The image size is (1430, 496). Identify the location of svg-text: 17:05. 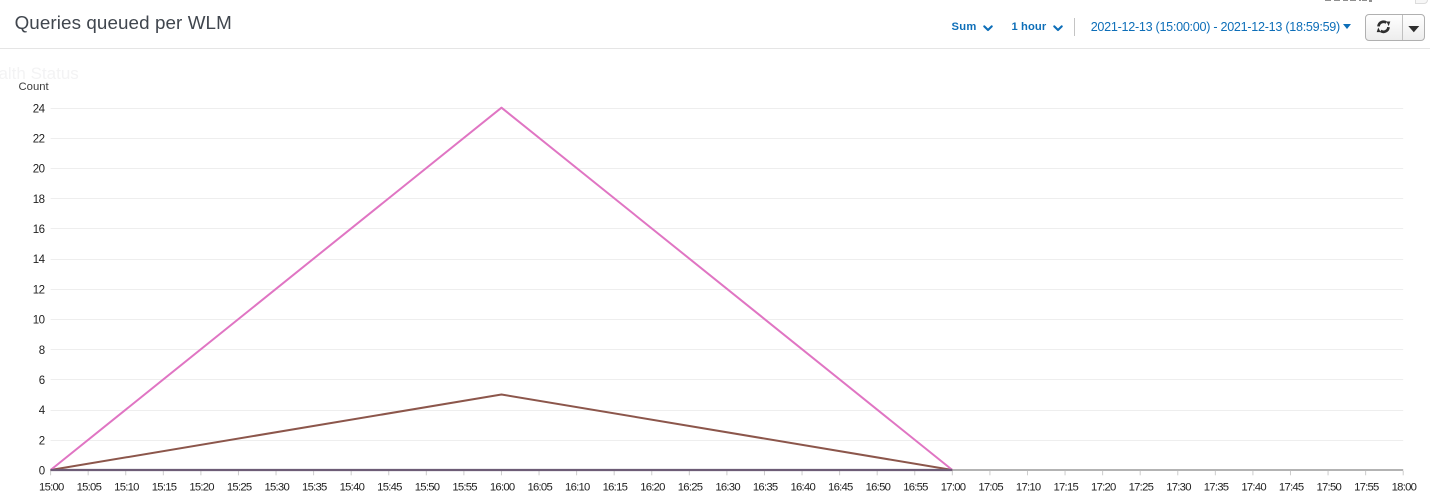
(990, 488).